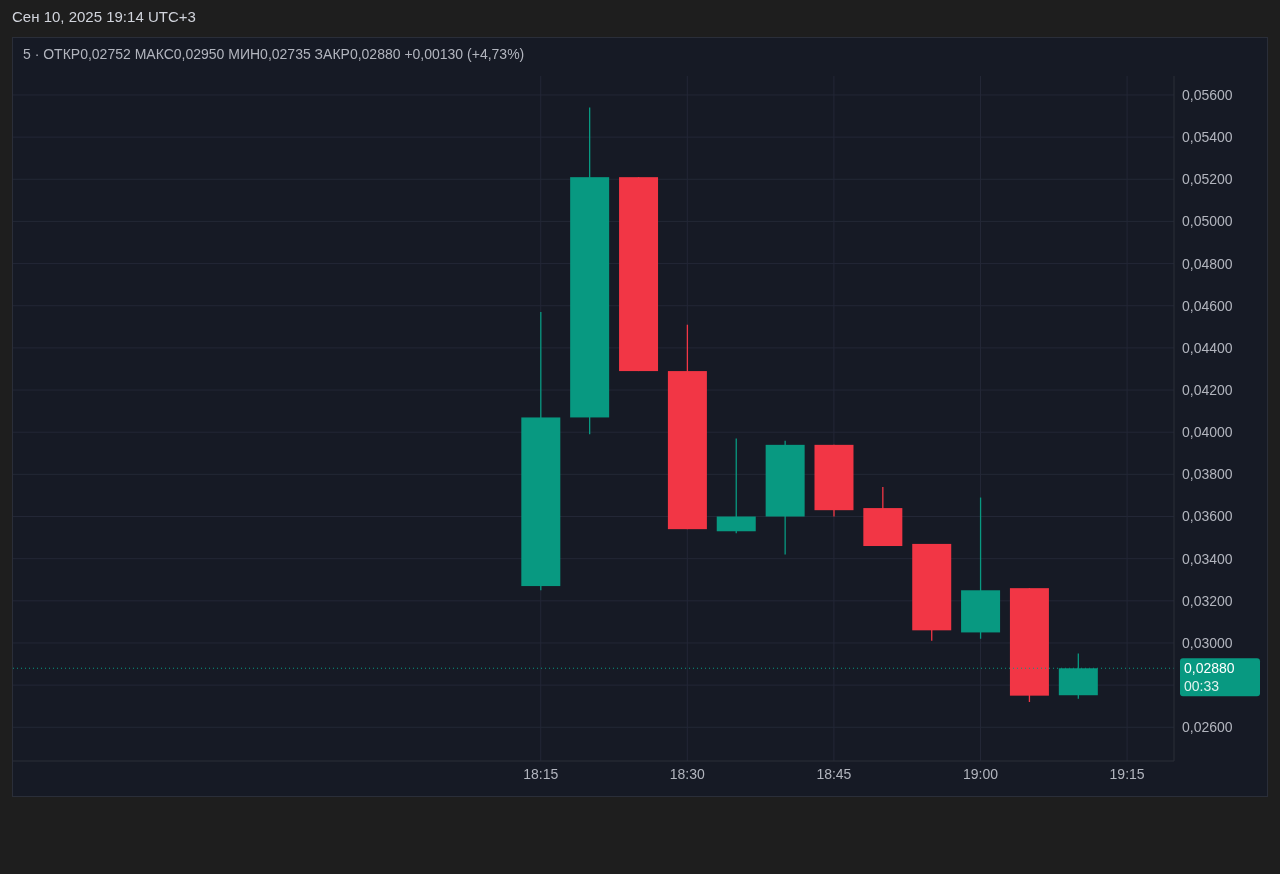  I want to click on chart-title: Сен 10, 2025 19:14 UTC+3, so click(104, 16).